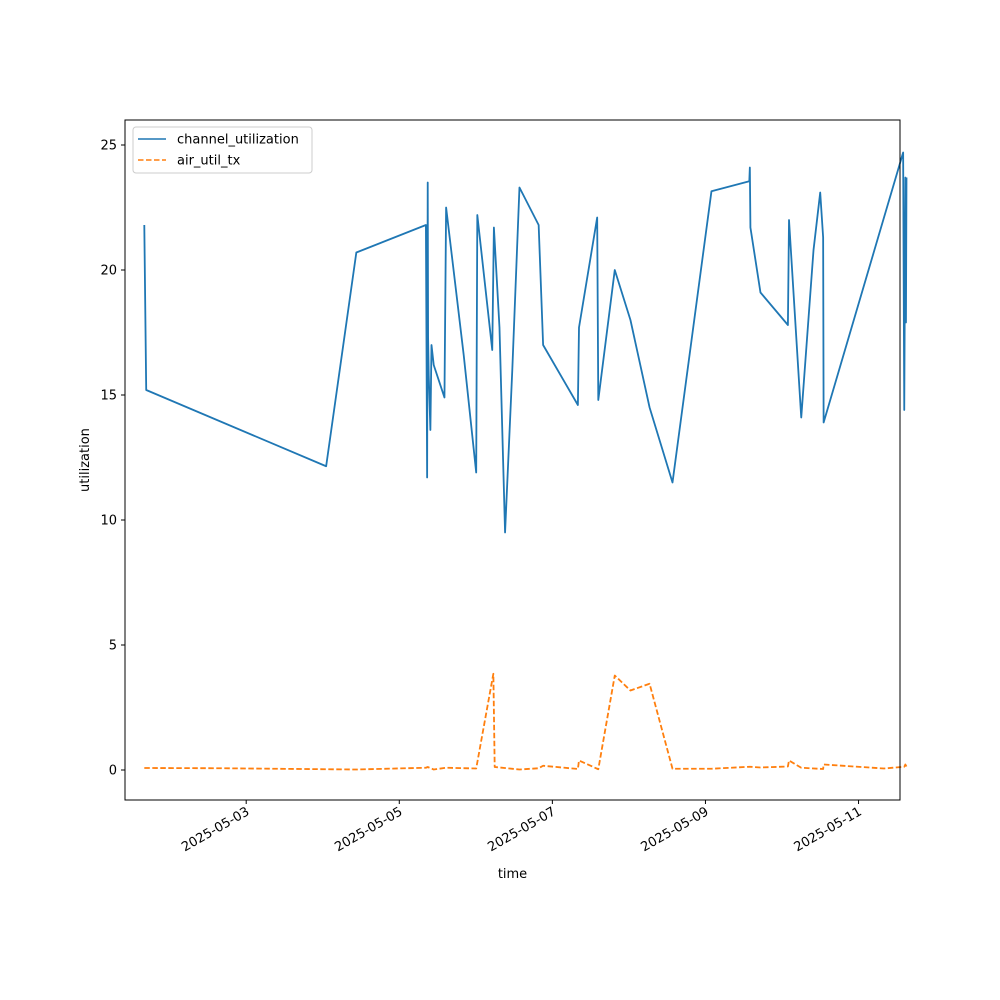  I want to click on y-tick-label: 15, so click(108, 396).